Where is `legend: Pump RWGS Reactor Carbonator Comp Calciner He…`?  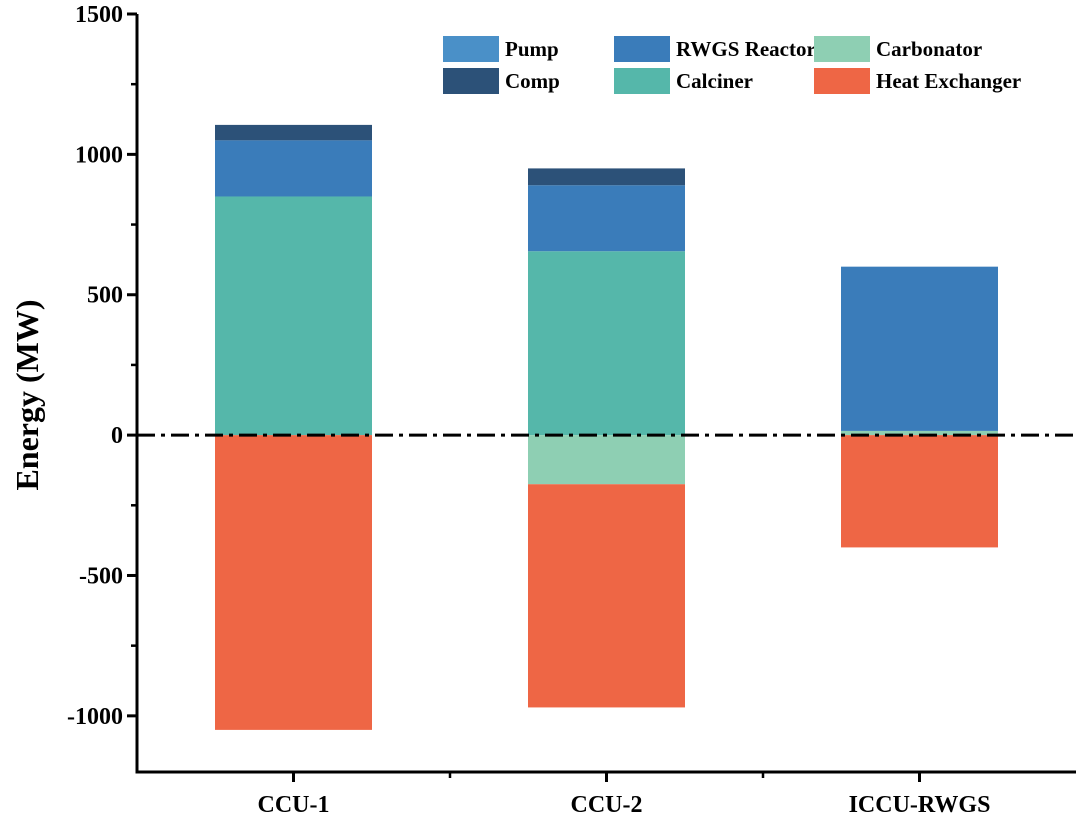 legend: Pump RWGS Reactor Carbonator Comp Calciner He… is located at coordinates (732, 65).